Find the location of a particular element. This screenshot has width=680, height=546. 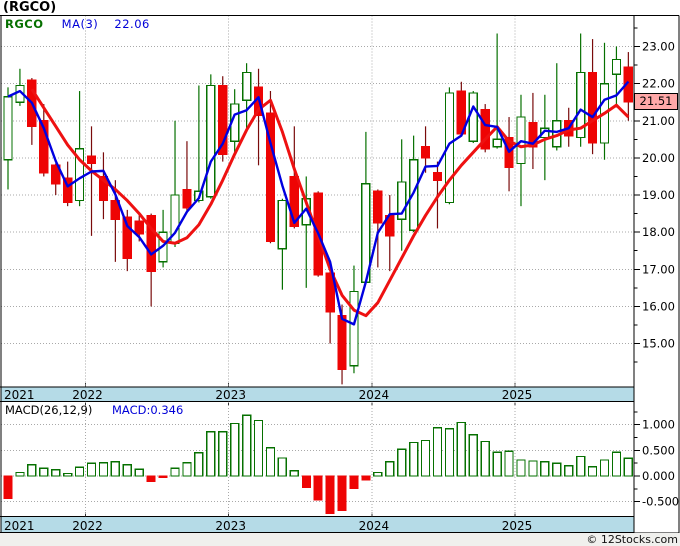

ma-label: MA(3) is located at coordinates (80, 24).